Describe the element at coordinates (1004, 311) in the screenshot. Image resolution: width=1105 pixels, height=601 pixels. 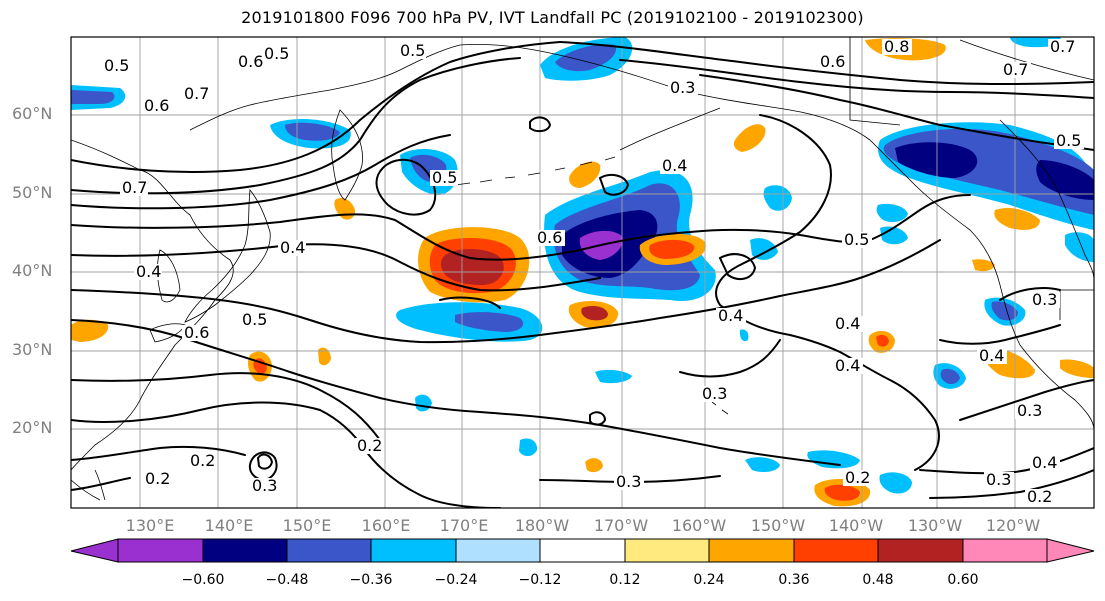
I see `shade-cold-small-1-inner` at that location.